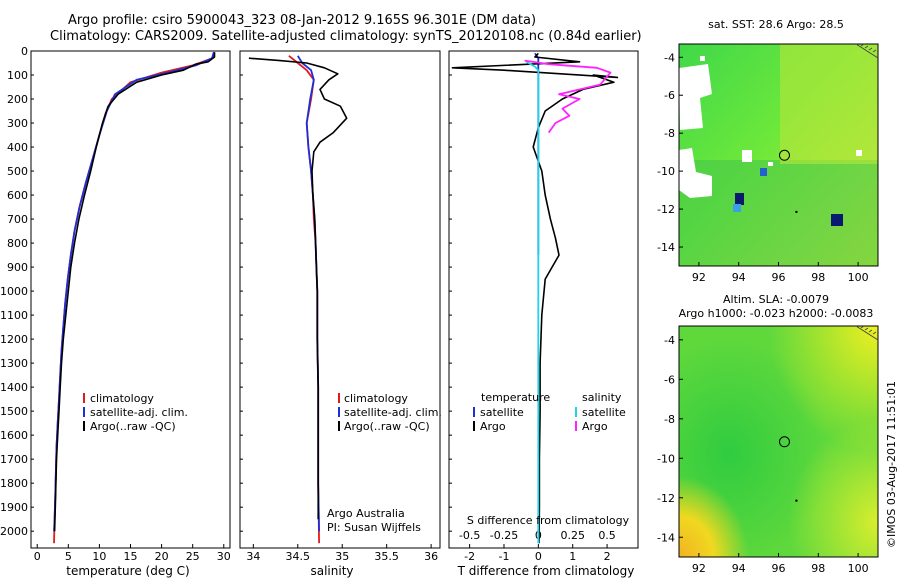 This screenshot has height=580, width=900. I want to click on sla-map-small-marker, so click(796, 500).